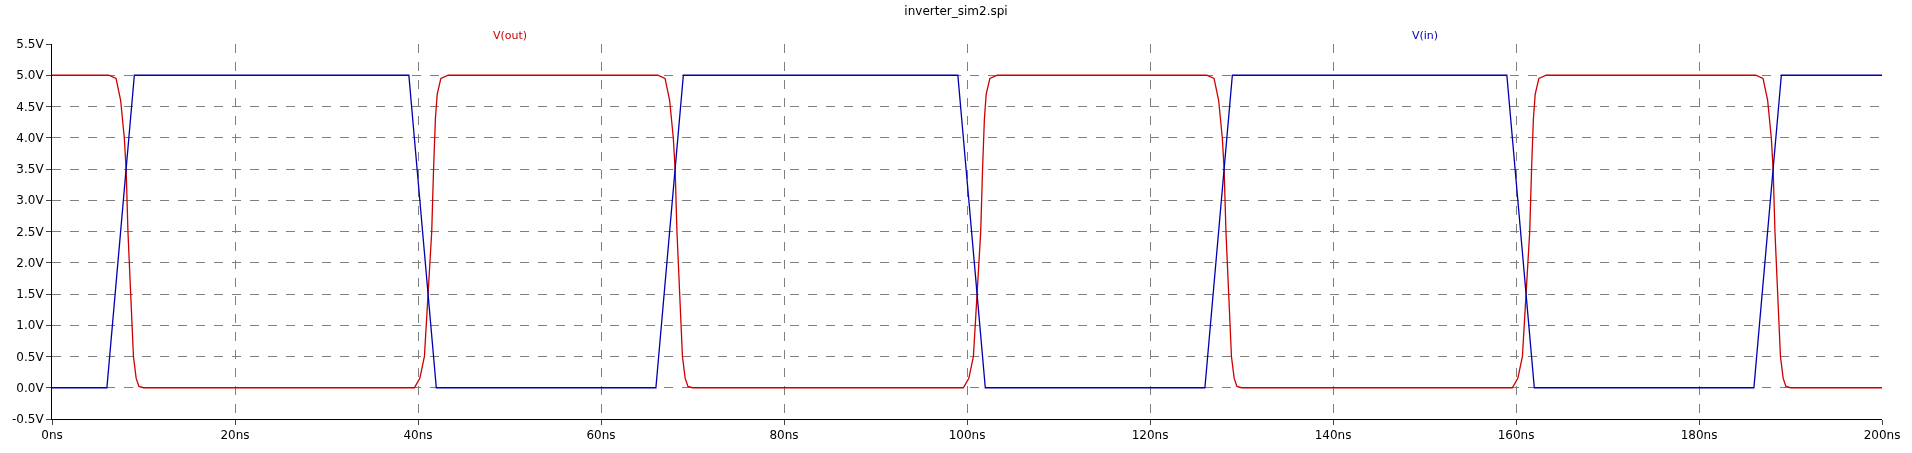 The height and width of the screenshot is (453, 1912). I want to click on x-tick-label: 0ns, so click(52, 435).